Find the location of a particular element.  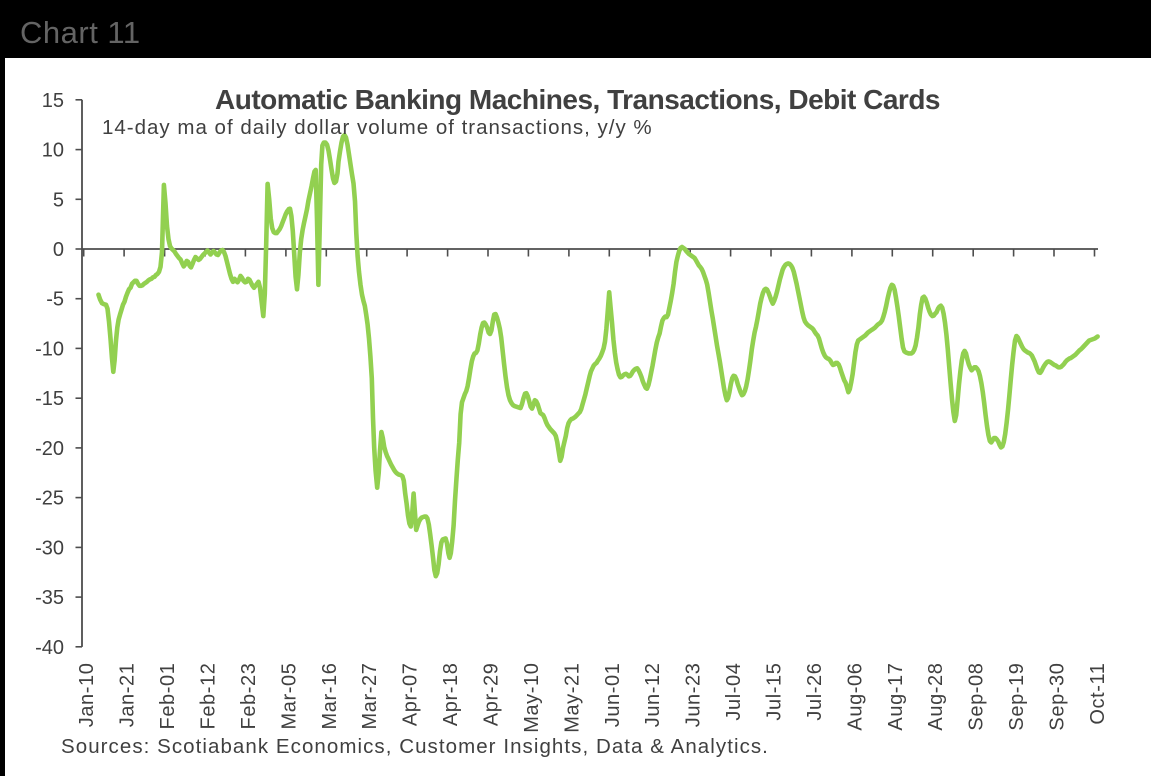

svg-text: Mar-16 is located at coordinates (330, 696).